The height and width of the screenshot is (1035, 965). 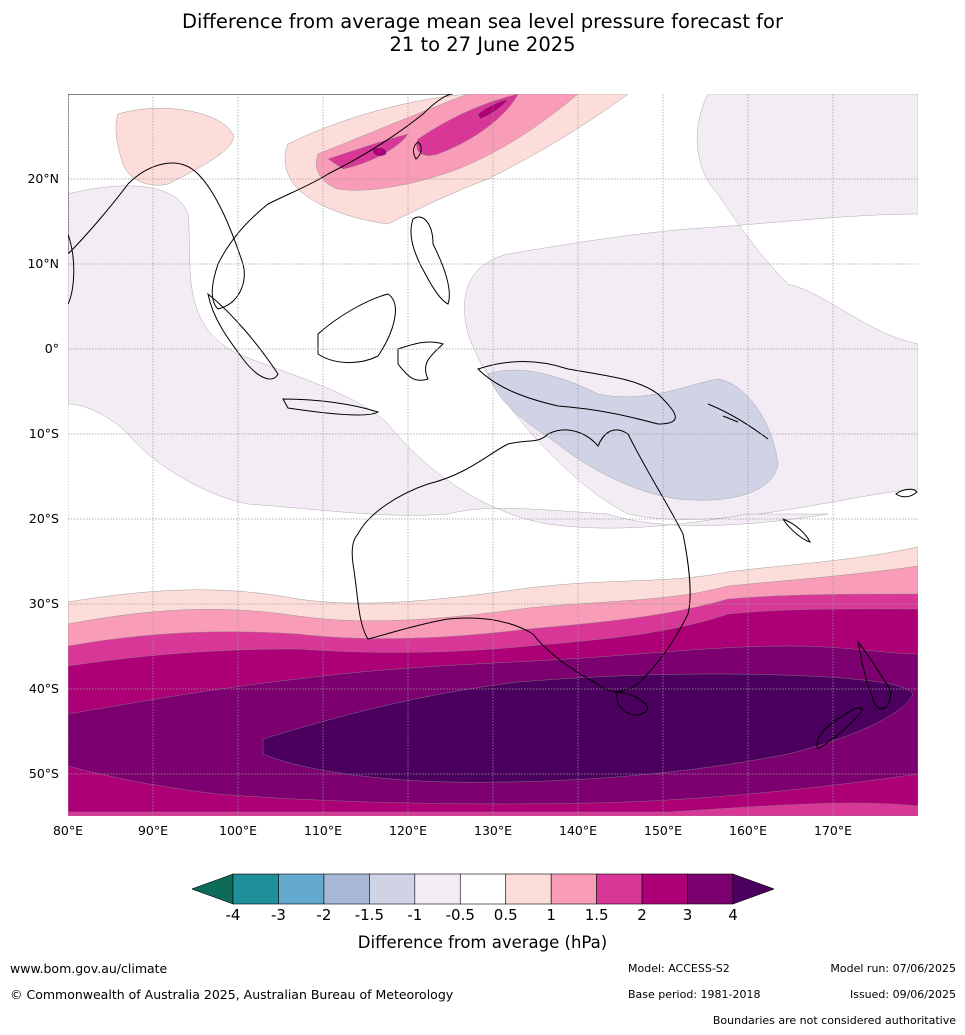 What do you see at coordinates (748, 830) in the screenshot?
I see `lon-label-160e: 160°E` at bounding box center [748, 830].